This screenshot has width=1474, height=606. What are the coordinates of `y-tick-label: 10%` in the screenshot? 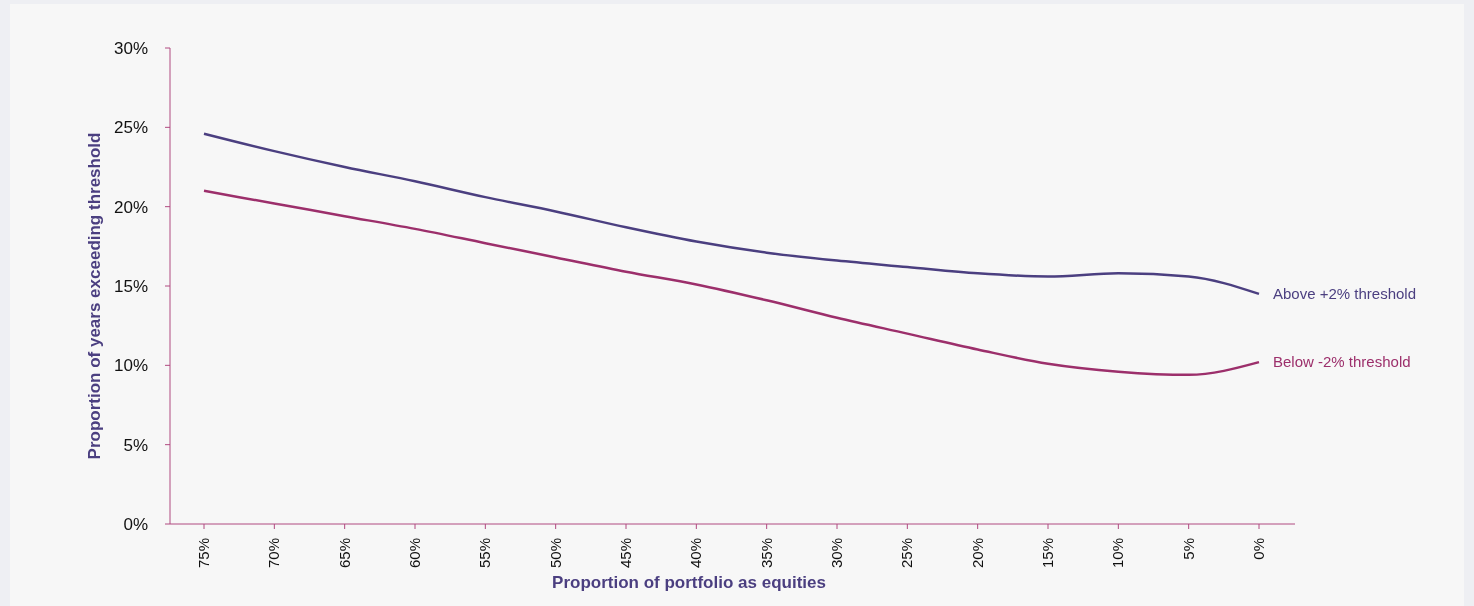 It's located at (130, 366).